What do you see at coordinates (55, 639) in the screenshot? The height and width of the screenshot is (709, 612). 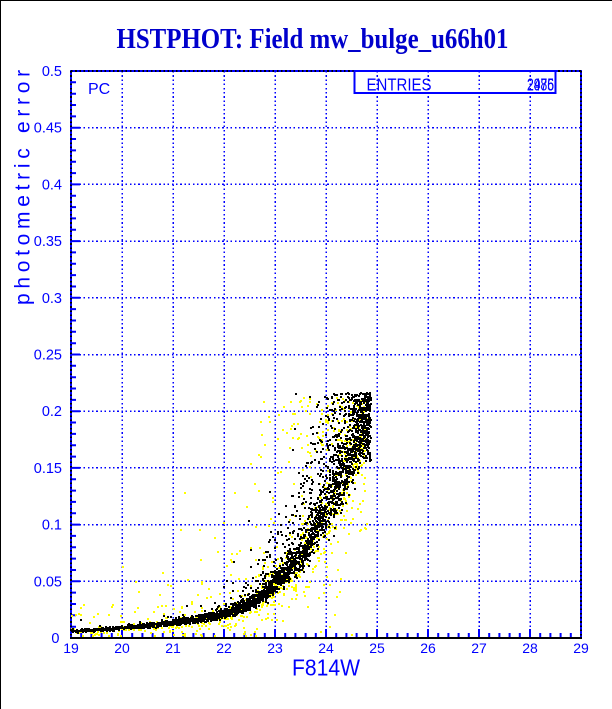 I see `svg-text: 0` at bounding box center [55, 639].